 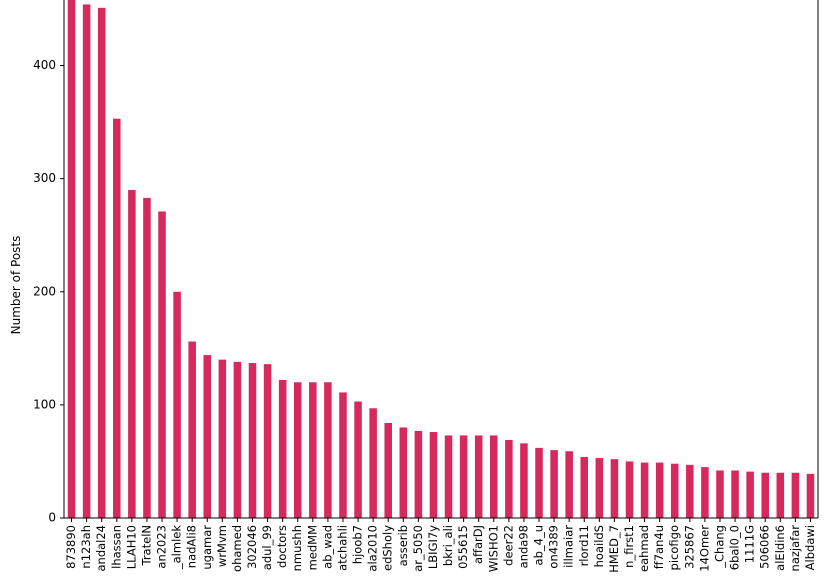 I want to click on x-tick-label-13: adul_99, so click(x=267, y=547).